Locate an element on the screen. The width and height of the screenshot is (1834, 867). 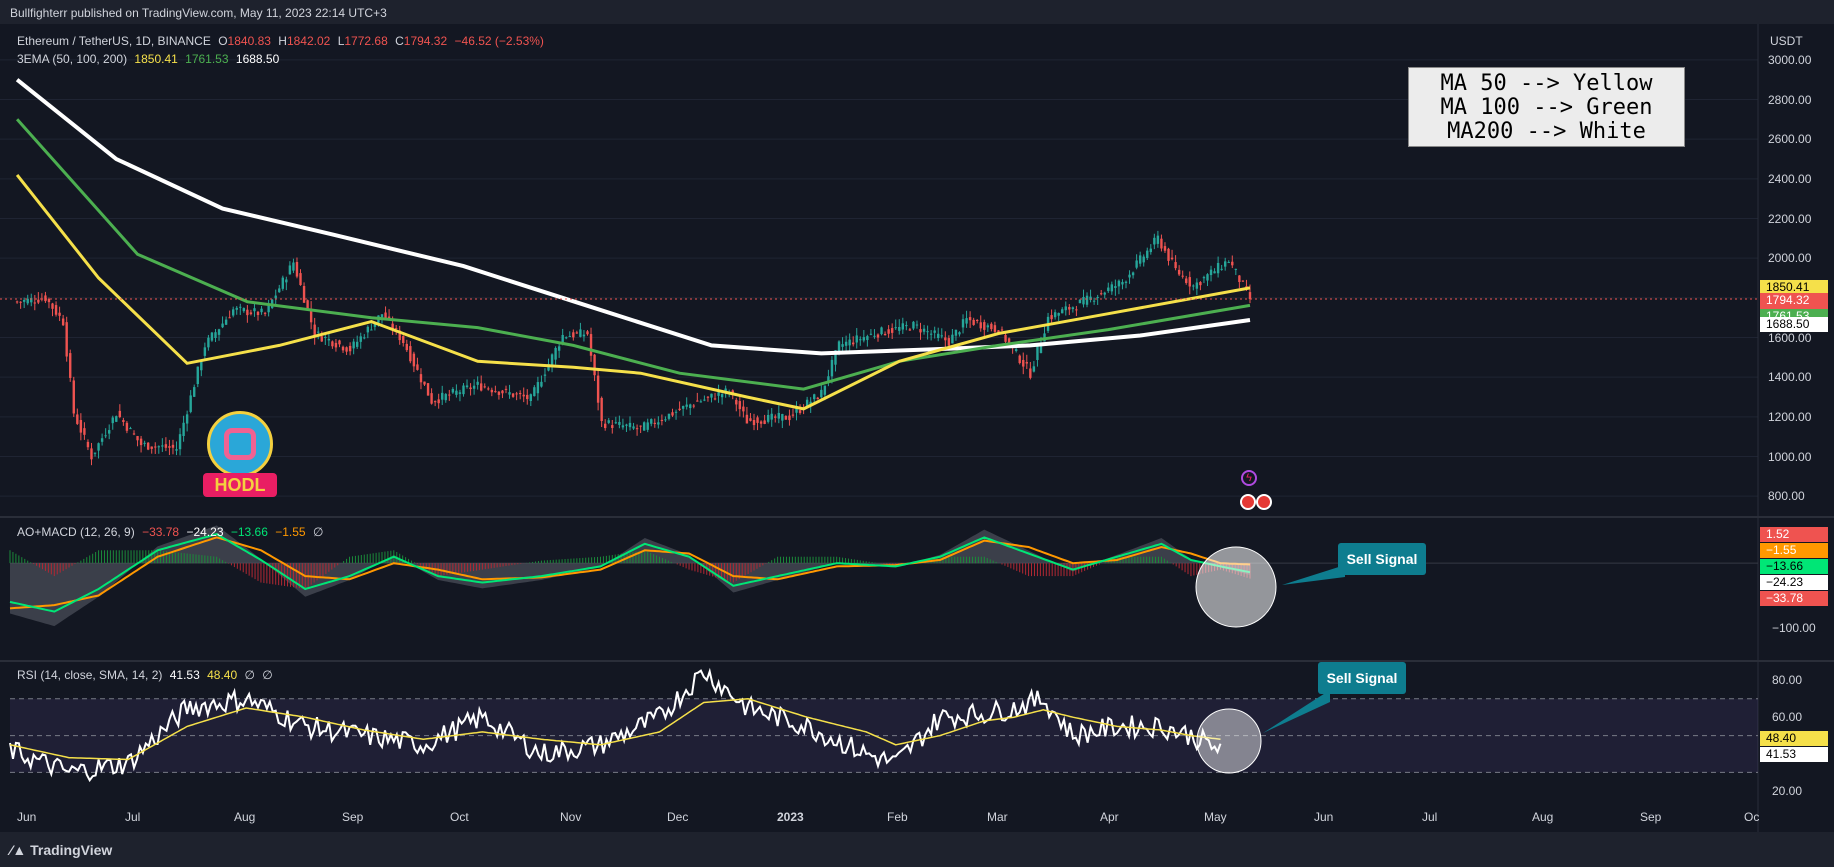
rsi-value-badge: 41.53 is located at coordinates (1794, 754).